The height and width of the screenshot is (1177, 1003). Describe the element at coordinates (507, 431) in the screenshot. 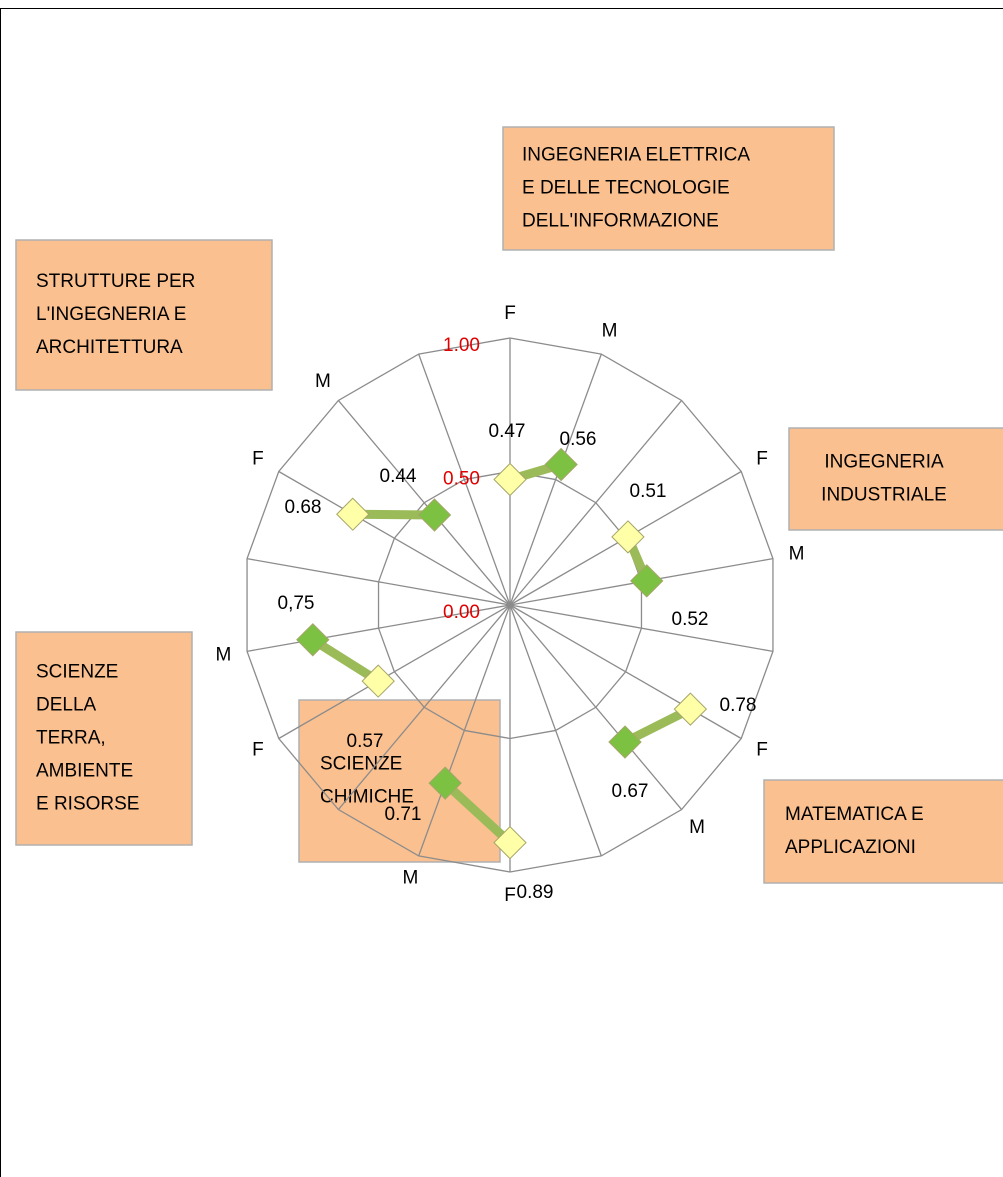

I see `data-label: 0.47` at that location.